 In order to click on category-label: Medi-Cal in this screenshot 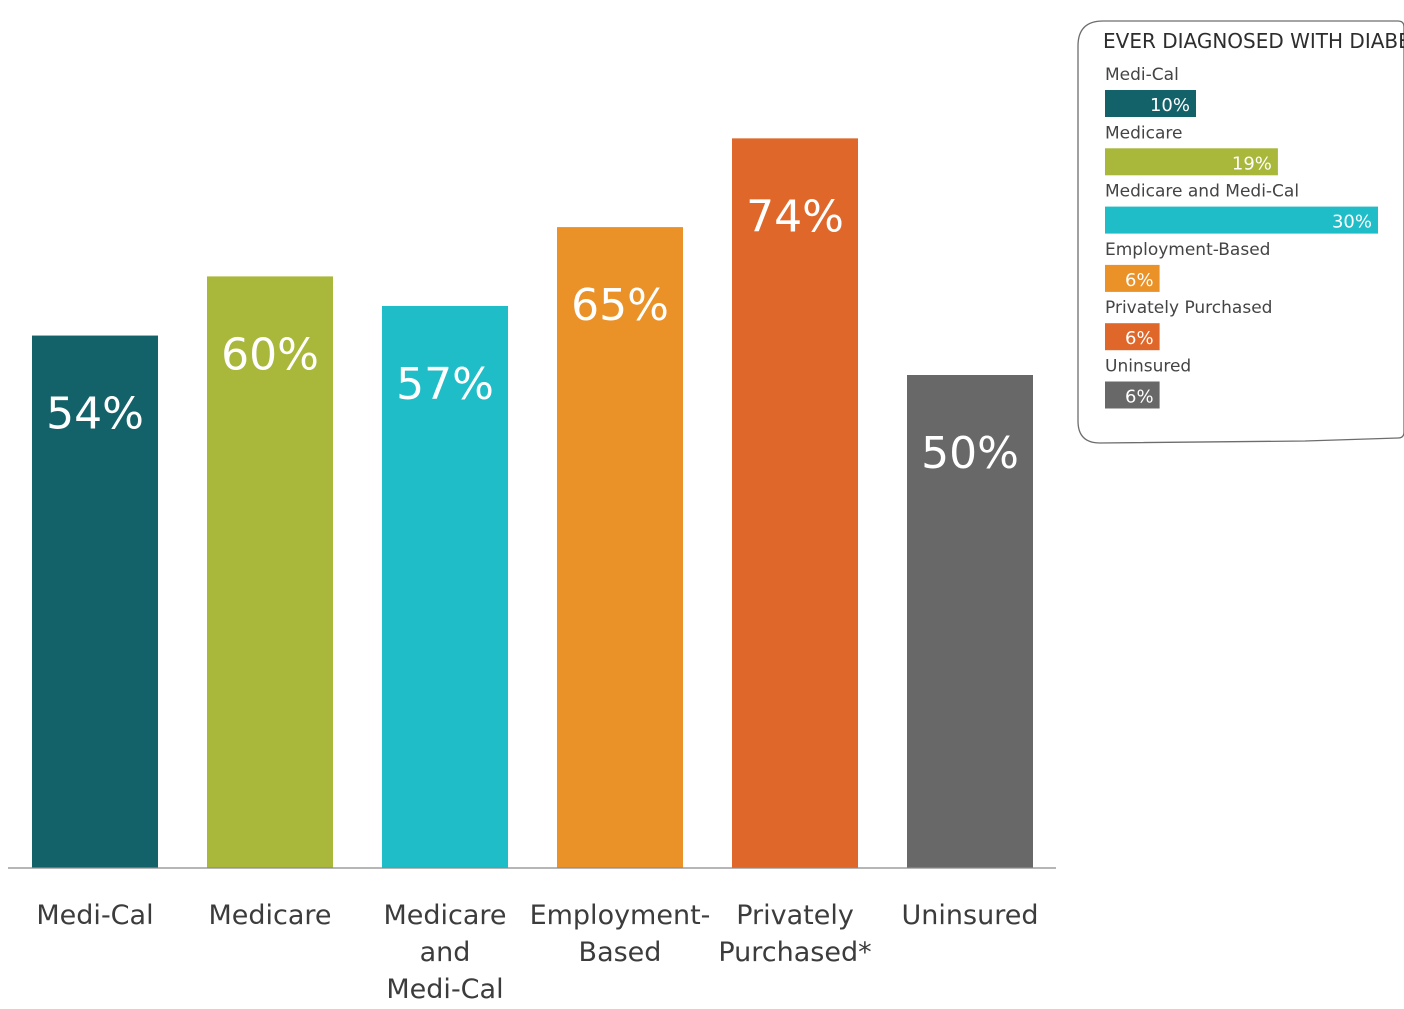, I will do `click(94, 915)`.